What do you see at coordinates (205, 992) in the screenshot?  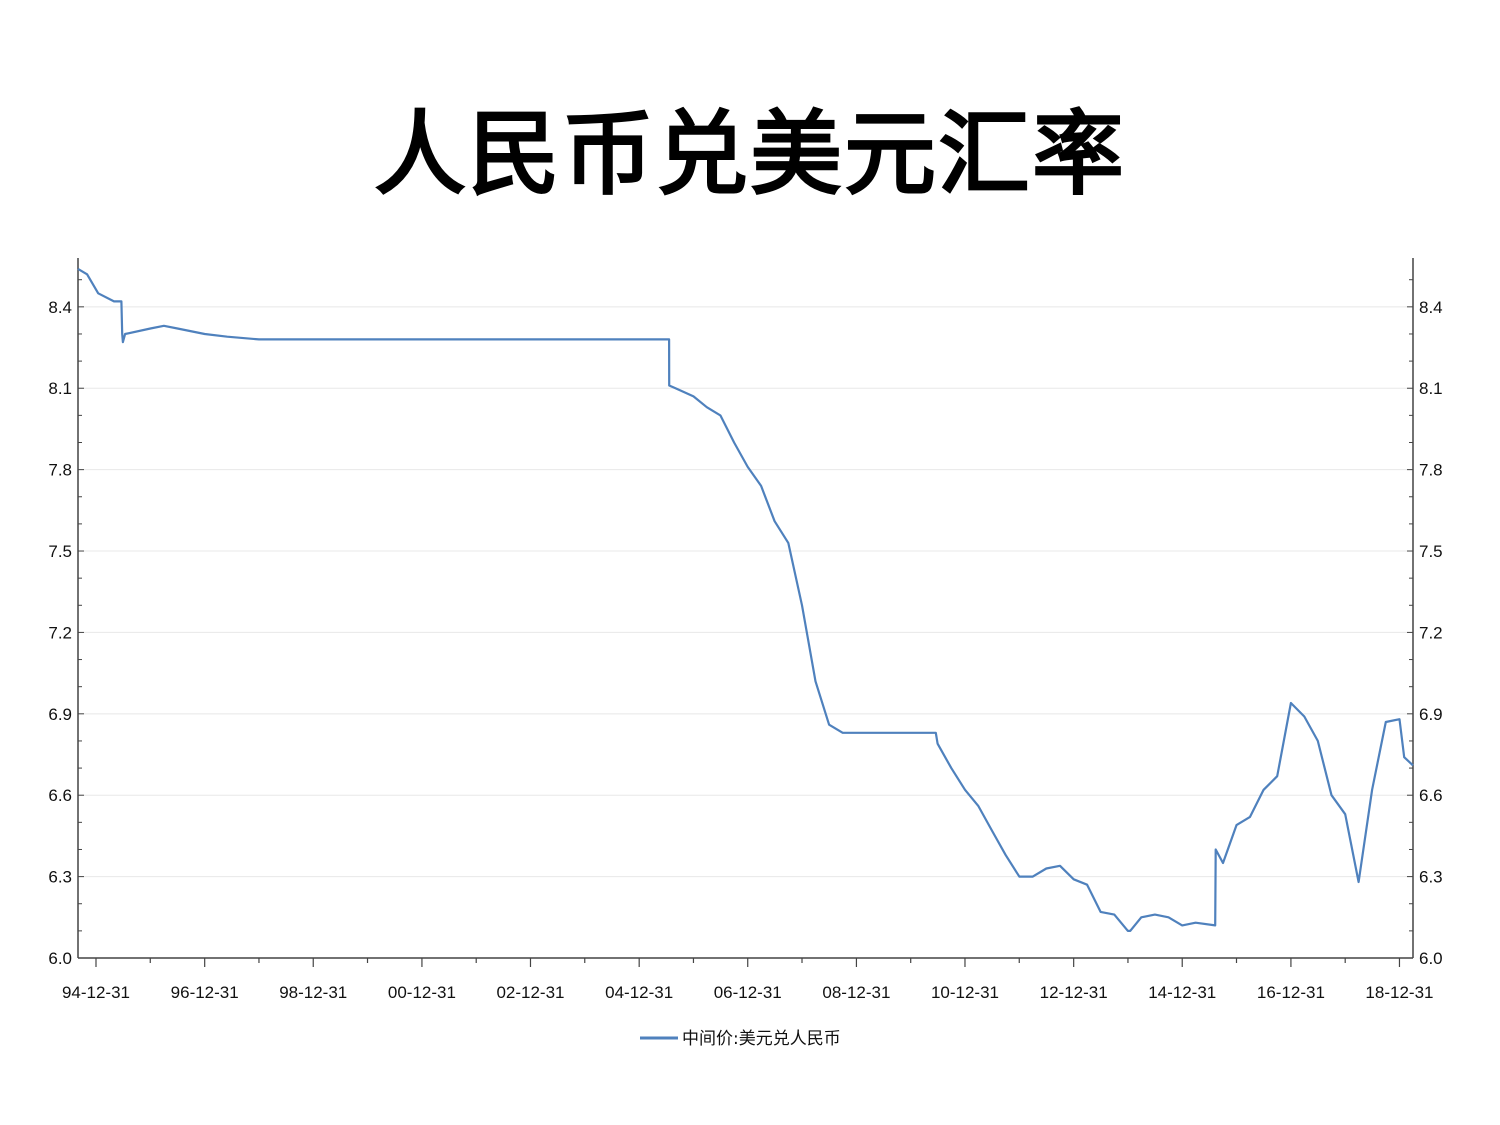 I see `x-tick-label: 96-12-31` at bounding box center [205, 992].